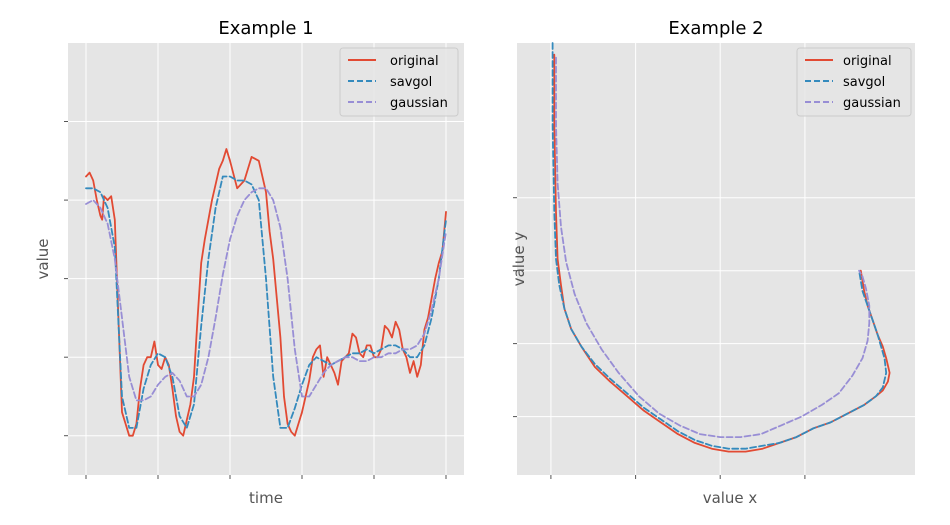  I want to click on x-axis-label: time, so click(266, 498).